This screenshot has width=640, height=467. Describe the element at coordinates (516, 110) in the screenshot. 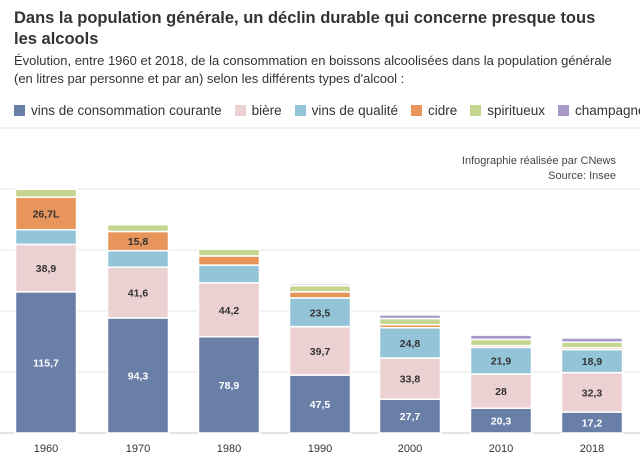

I see `legend-label: spiritueux` at that location.